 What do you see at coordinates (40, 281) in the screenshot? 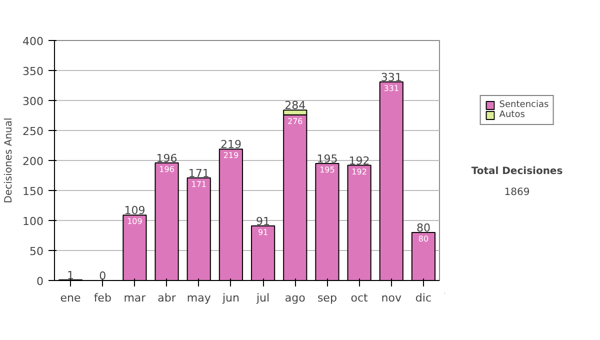
I see `y-tick-label: 0` at bounding box center [40, 281].